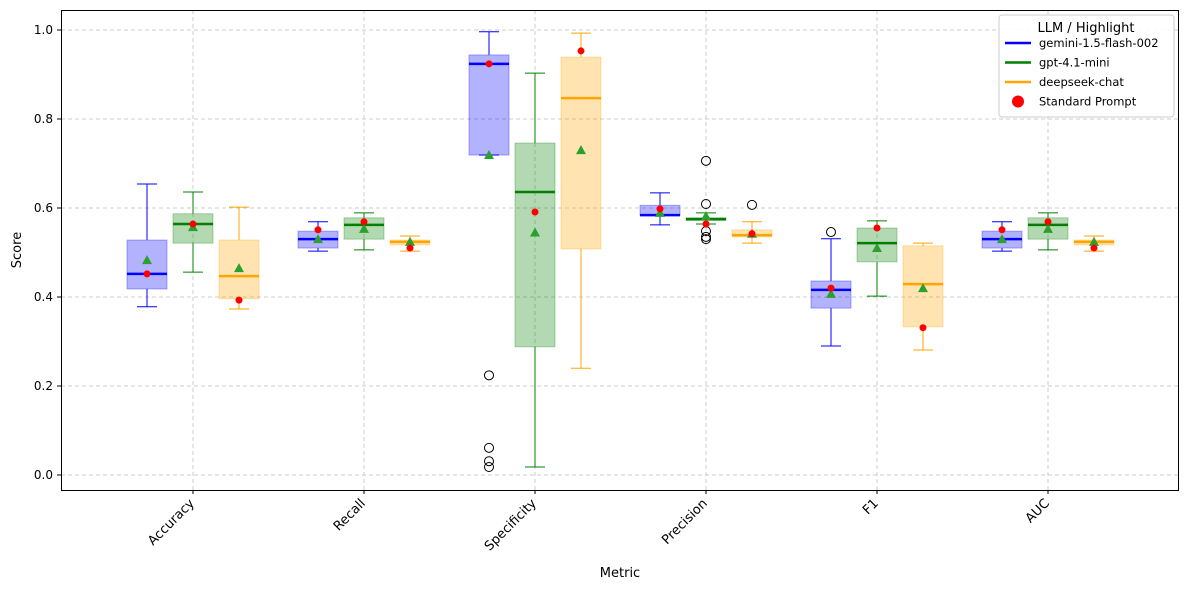 Image resolution: width=1189 pixels, height=594 pixels. I want to click on x-tick-label: F1, so click(871, 507).